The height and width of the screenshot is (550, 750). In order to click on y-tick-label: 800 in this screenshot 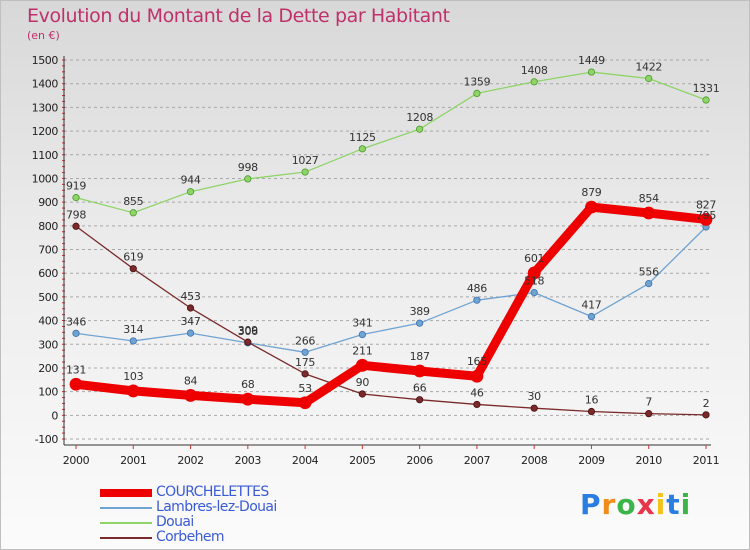, I will do `click(48, 226)`.